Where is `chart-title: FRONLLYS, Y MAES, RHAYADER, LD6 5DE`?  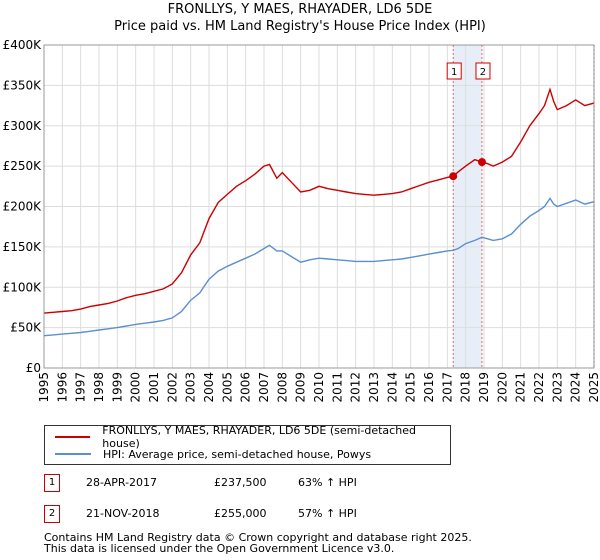 chart-title: FRONLLYS, Y MAES, RHAYADER, LD6 5DE is located at coordinates (300, 9).